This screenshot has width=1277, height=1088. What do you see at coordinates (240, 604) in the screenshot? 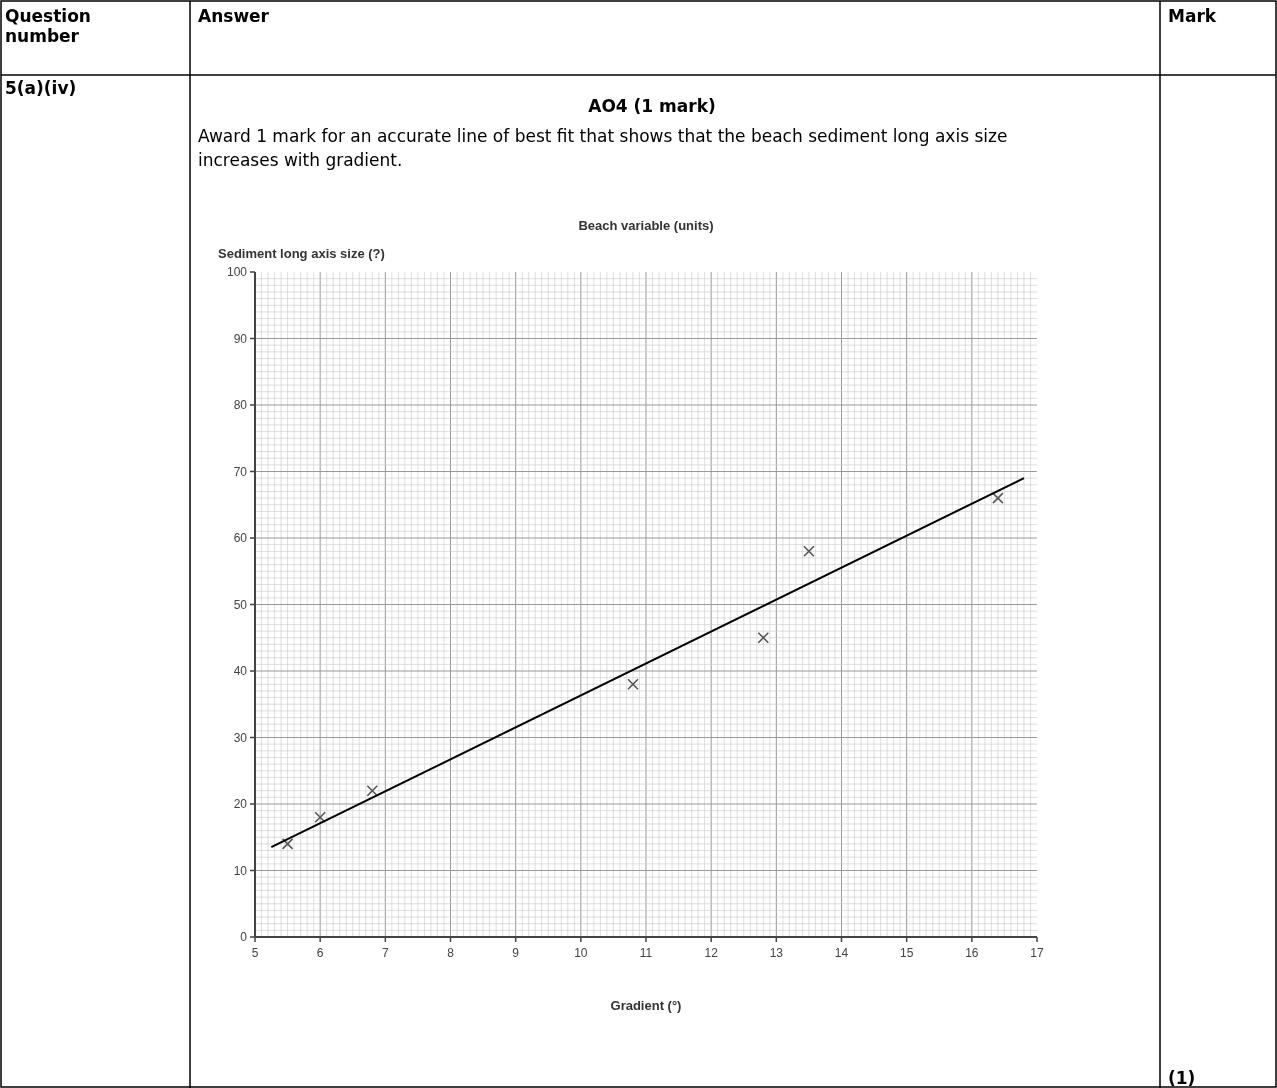
I see `y-tick-label: 50` at bounding box center [240, 604].